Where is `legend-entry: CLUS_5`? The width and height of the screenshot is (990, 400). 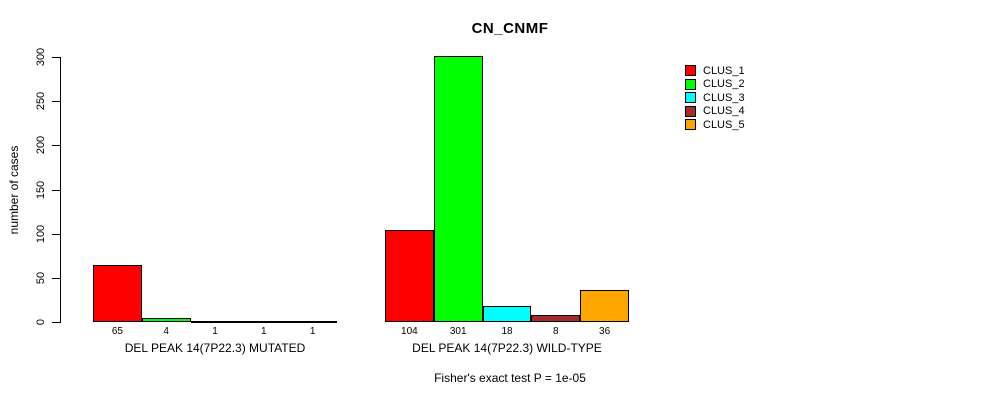 legend-entry: CLUS_5 is located at coordinates (715, 125).